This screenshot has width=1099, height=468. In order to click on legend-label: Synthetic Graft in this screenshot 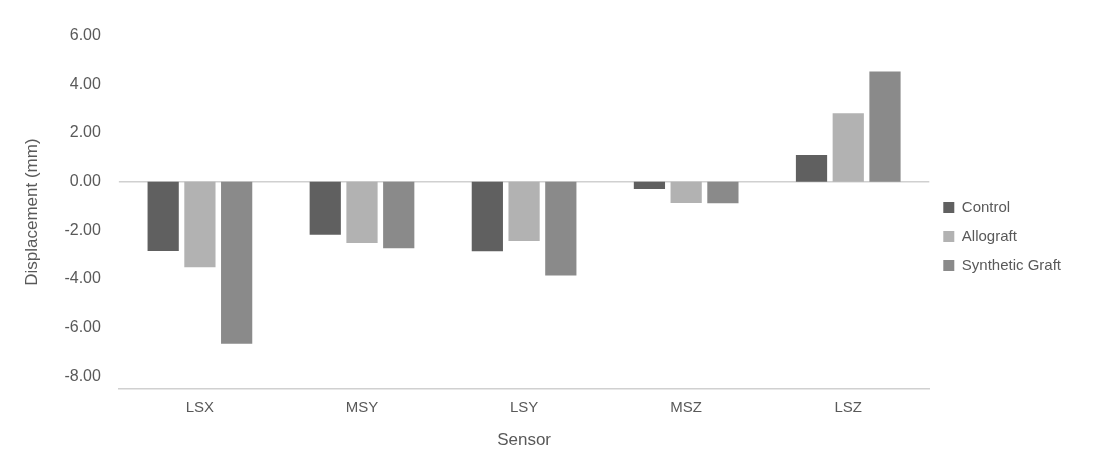, I will do `click(1011, 264)`.